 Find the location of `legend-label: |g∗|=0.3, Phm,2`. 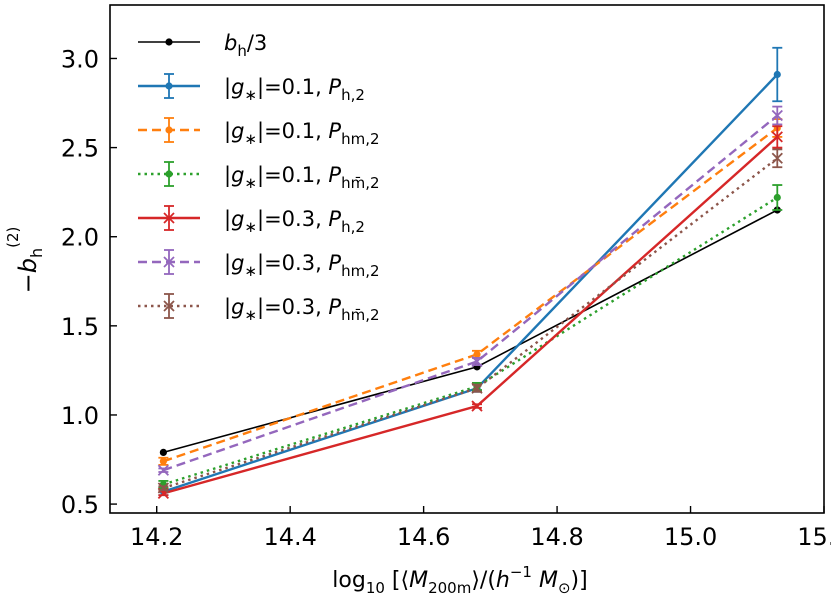

legend-label: |g∗|=0.3, Phm,2 is located at coordinates (302, 265).